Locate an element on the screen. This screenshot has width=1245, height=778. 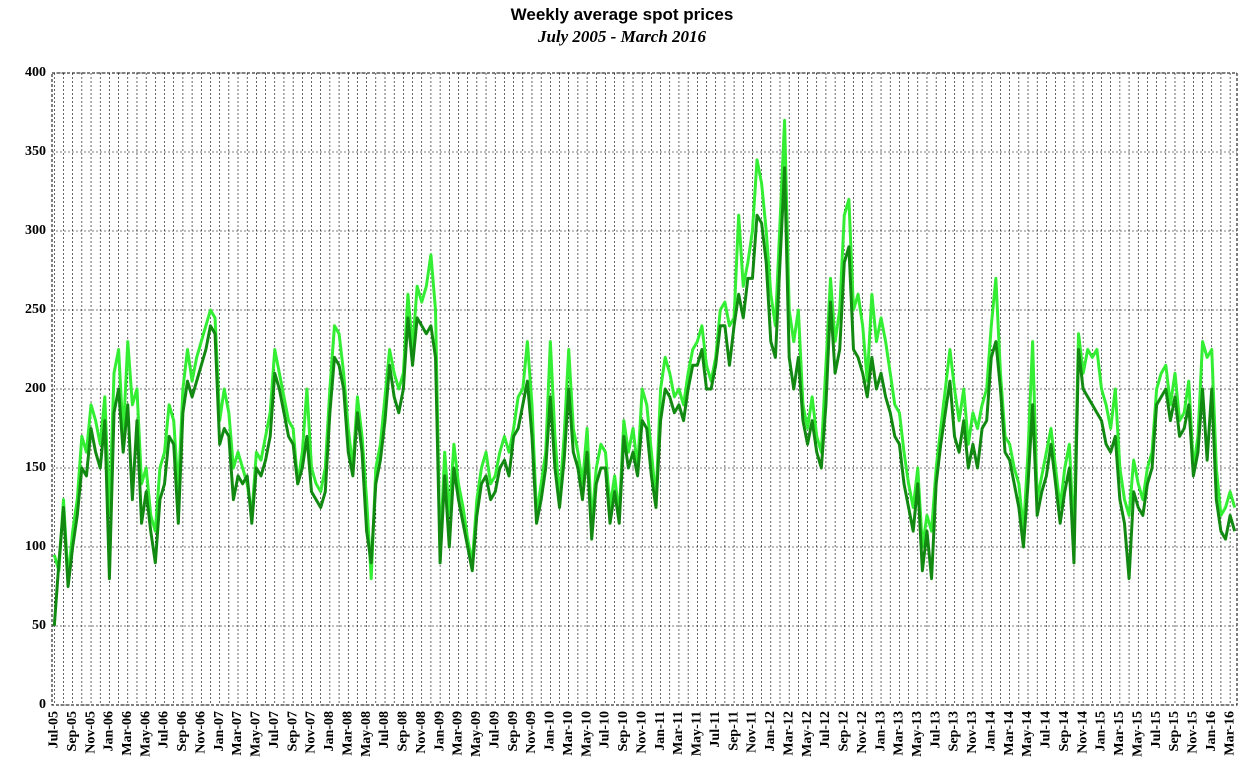
x-tick-label: Nov-09 is located at coordinates (531, 732).